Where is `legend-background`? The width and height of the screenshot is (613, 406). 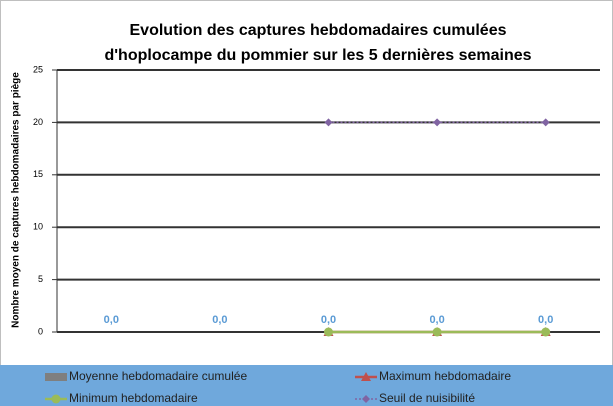
legend-background is located at coordinates (306, 385).